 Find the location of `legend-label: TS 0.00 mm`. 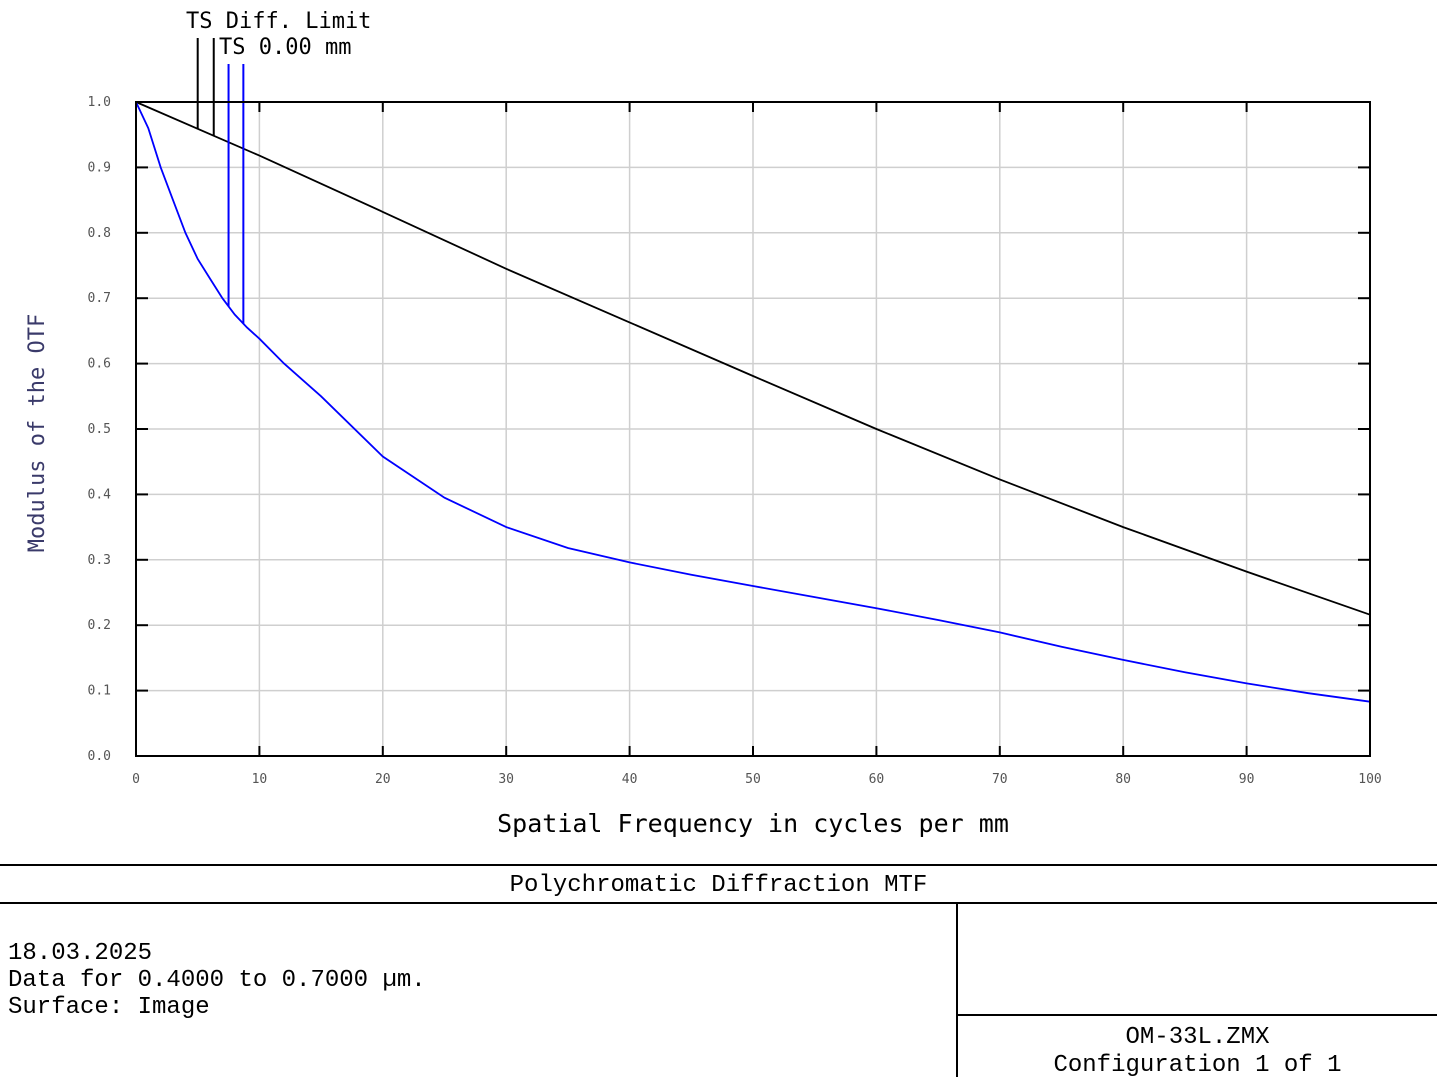

legend-label: TS 0.00 mm is located at coordinates (285, 47).